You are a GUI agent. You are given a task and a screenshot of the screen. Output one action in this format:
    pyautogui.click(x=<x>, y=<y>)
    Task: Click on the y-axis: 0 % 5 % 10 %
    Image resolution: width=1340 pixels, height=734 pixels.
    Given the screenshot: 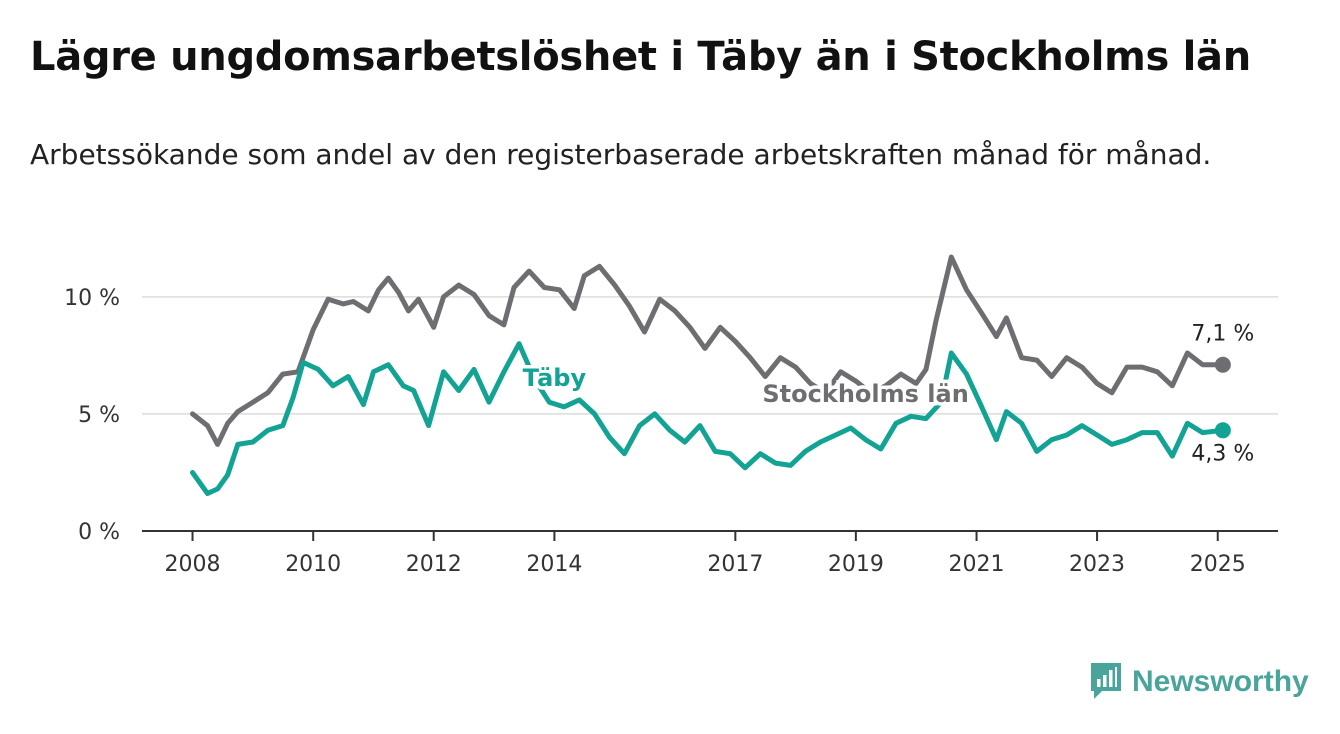 What is the action you would take?
    pyautogui.click(x=92, y=415)
    